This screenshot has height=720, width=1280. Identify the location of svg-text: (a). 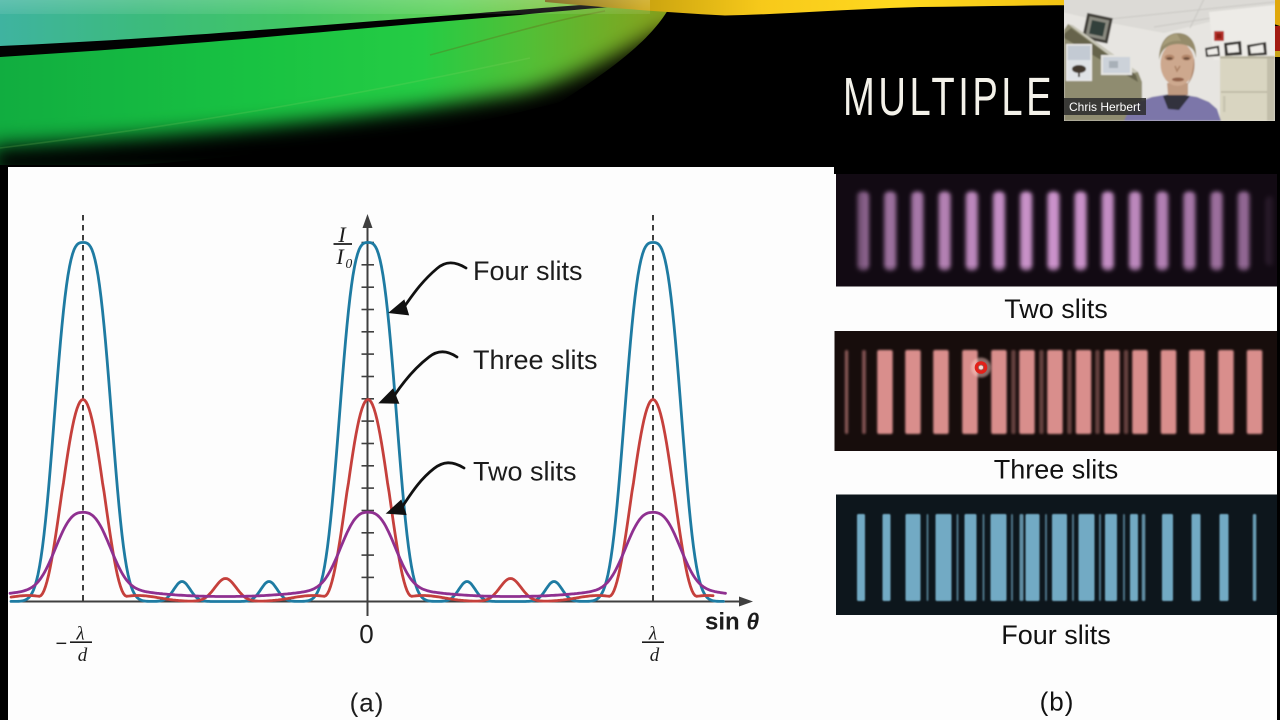
(367, 703).